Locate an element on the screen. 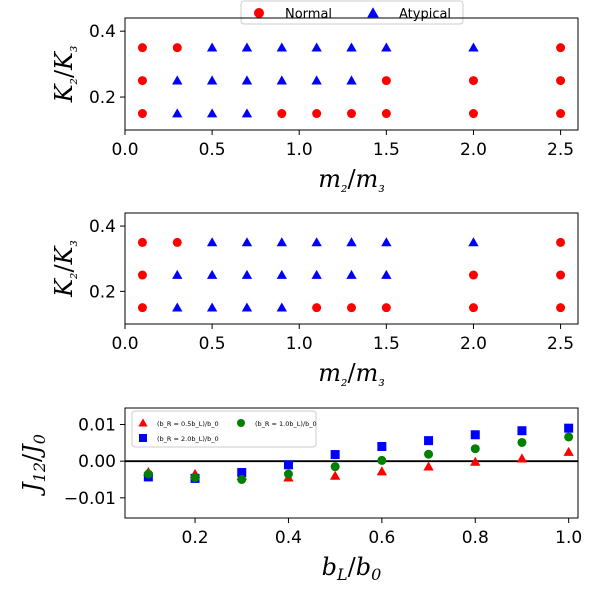  panel-legend-box is located at coordinates (224, 429).